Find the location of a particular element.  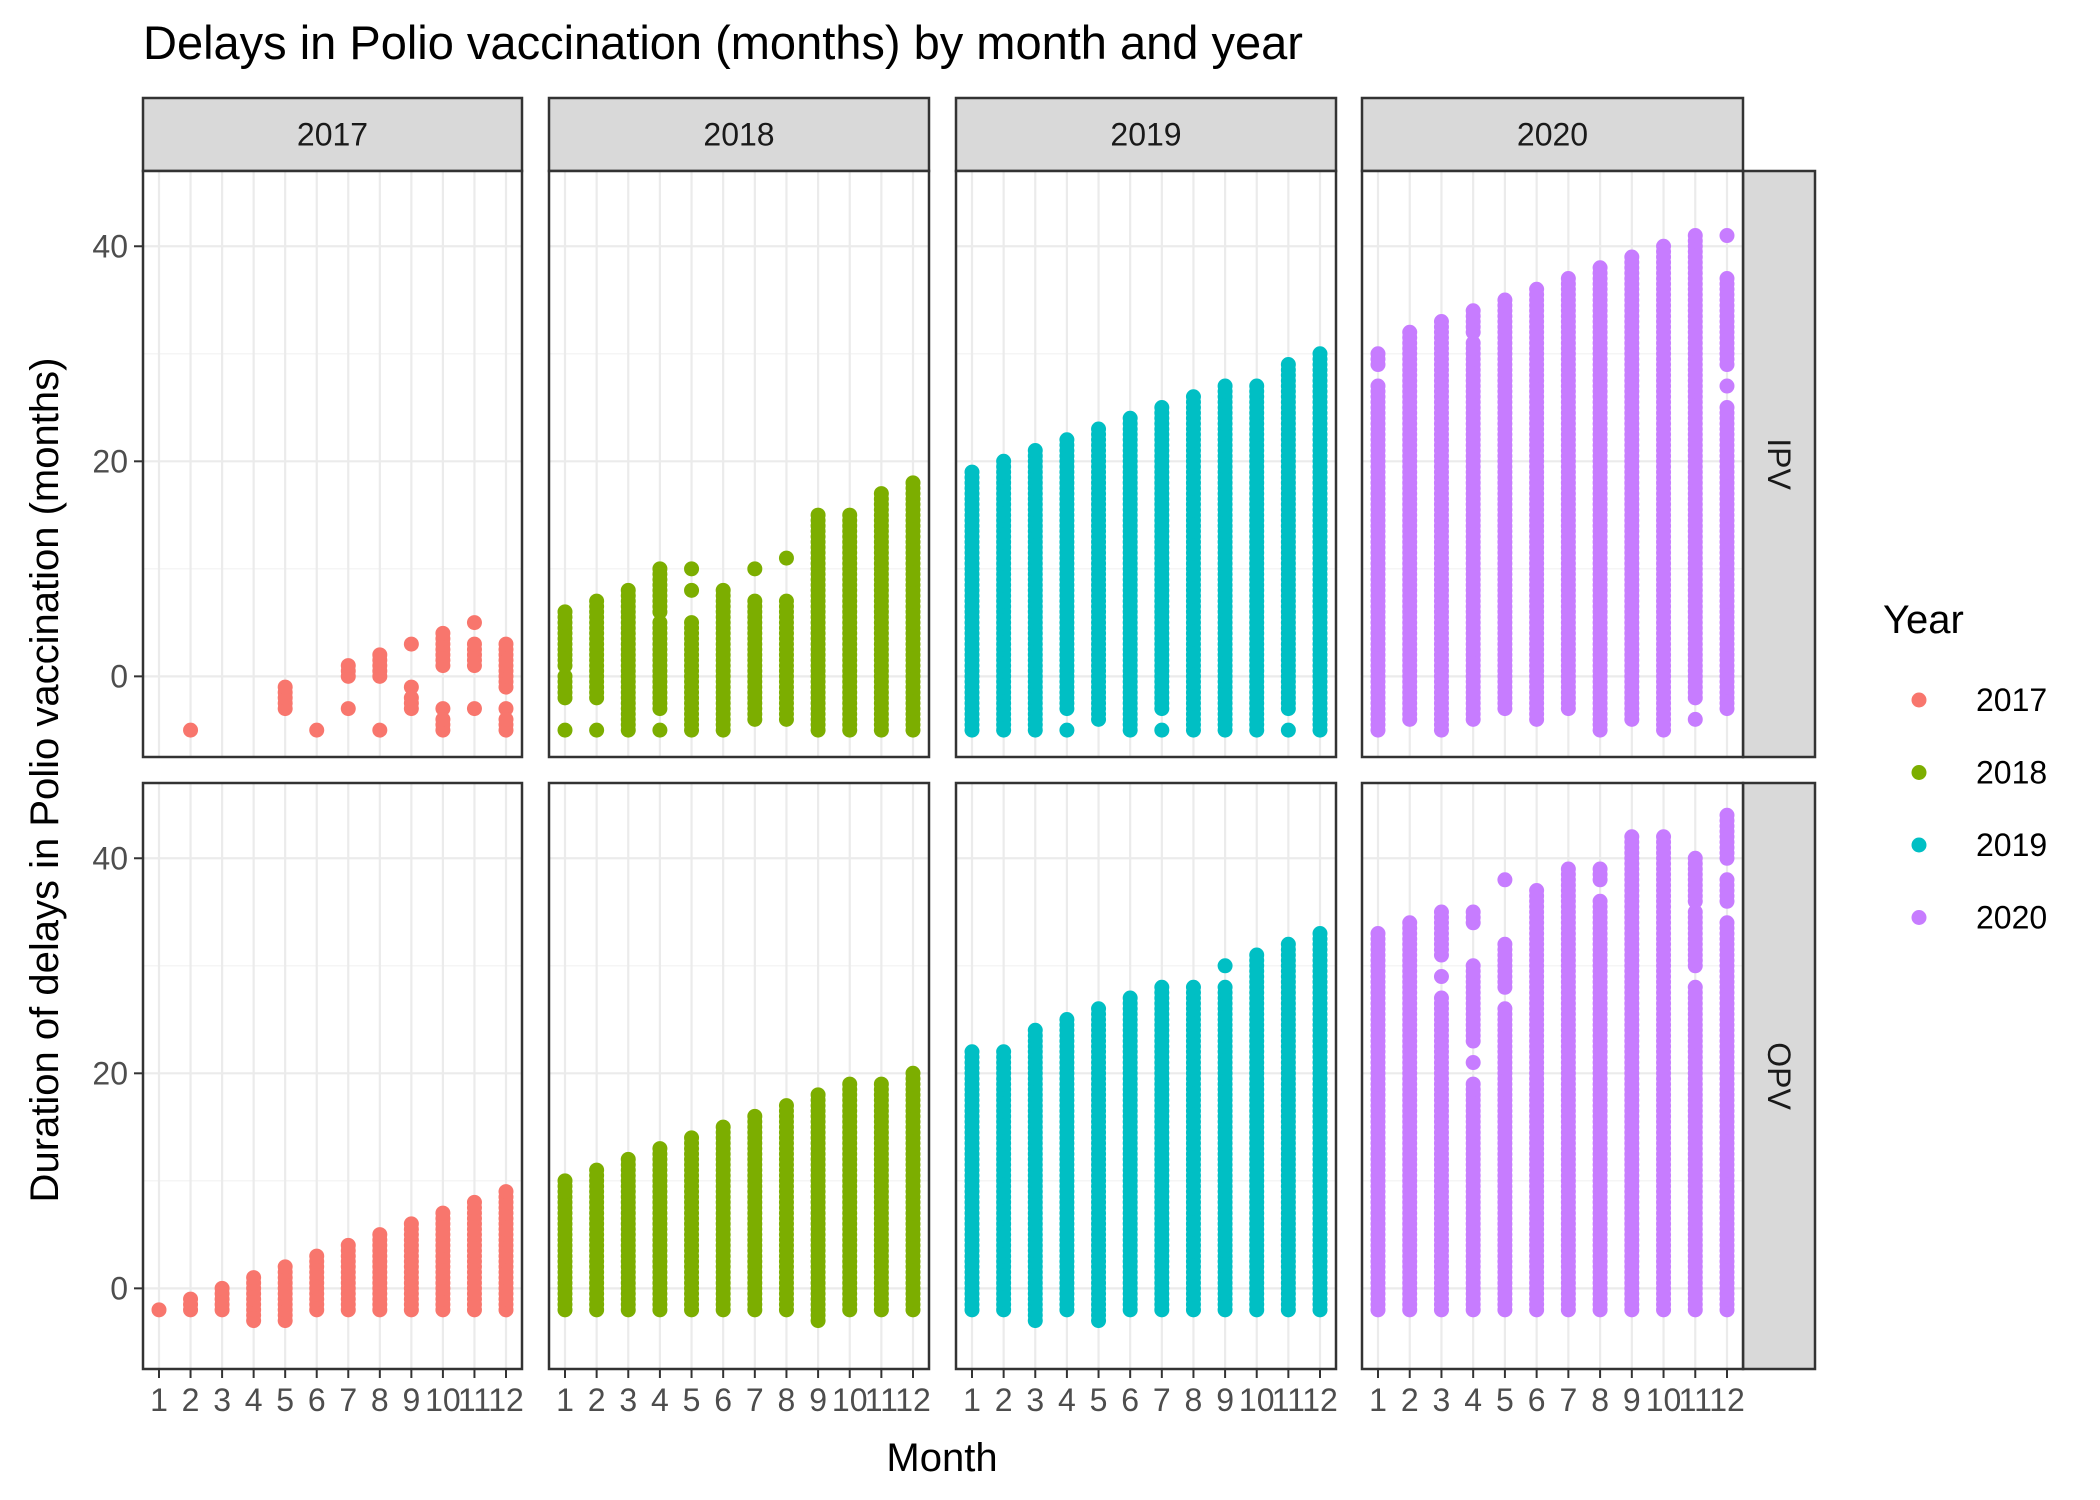

facet-strip-label-2017: 2017 is located at coordinates (332, 135).